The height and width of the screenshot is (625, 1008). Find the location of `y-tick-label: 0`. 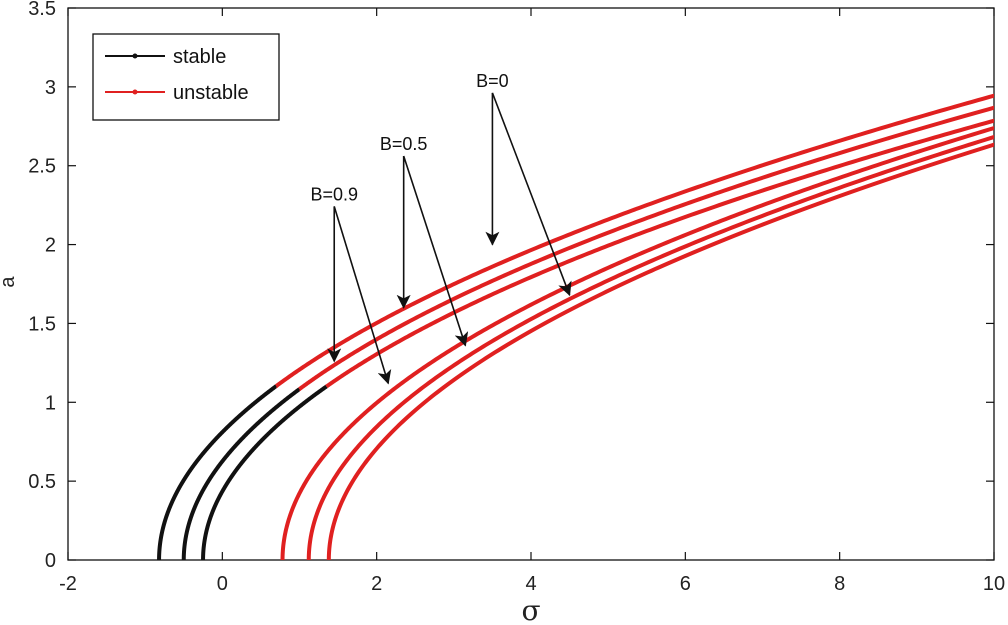

y-tick-label: 0 is located at coordinates (50, 561).